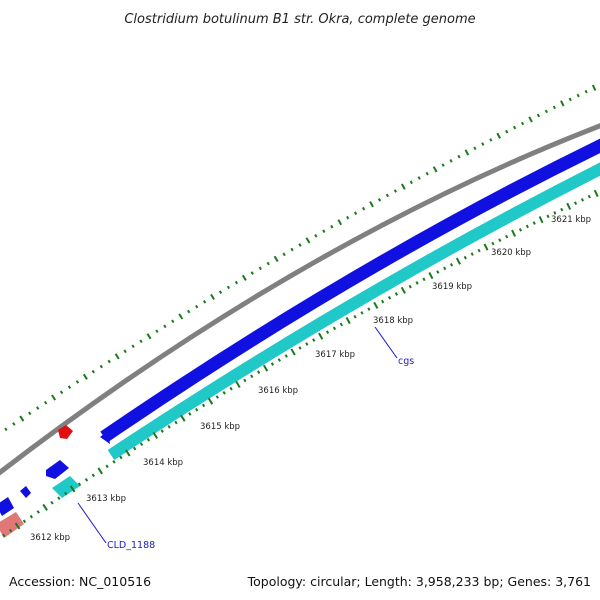 Image resolution: width=600 pixels, height=600 pixels. I want to click on tick-label-3618: 3618 kbp, so click(393, 321).